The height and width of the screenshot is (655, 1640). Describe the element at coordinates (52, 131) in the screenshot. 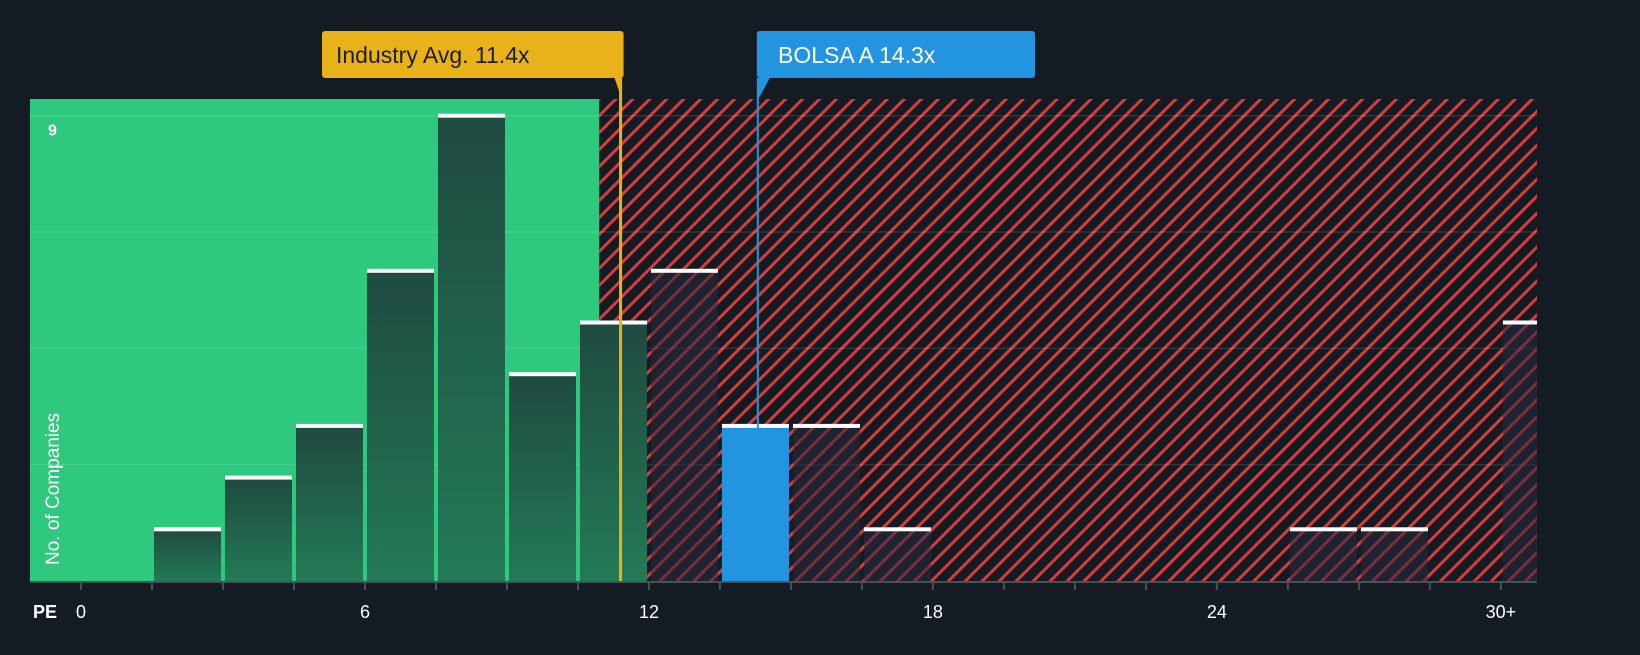

I see `y-tick-label: 9` at that location.